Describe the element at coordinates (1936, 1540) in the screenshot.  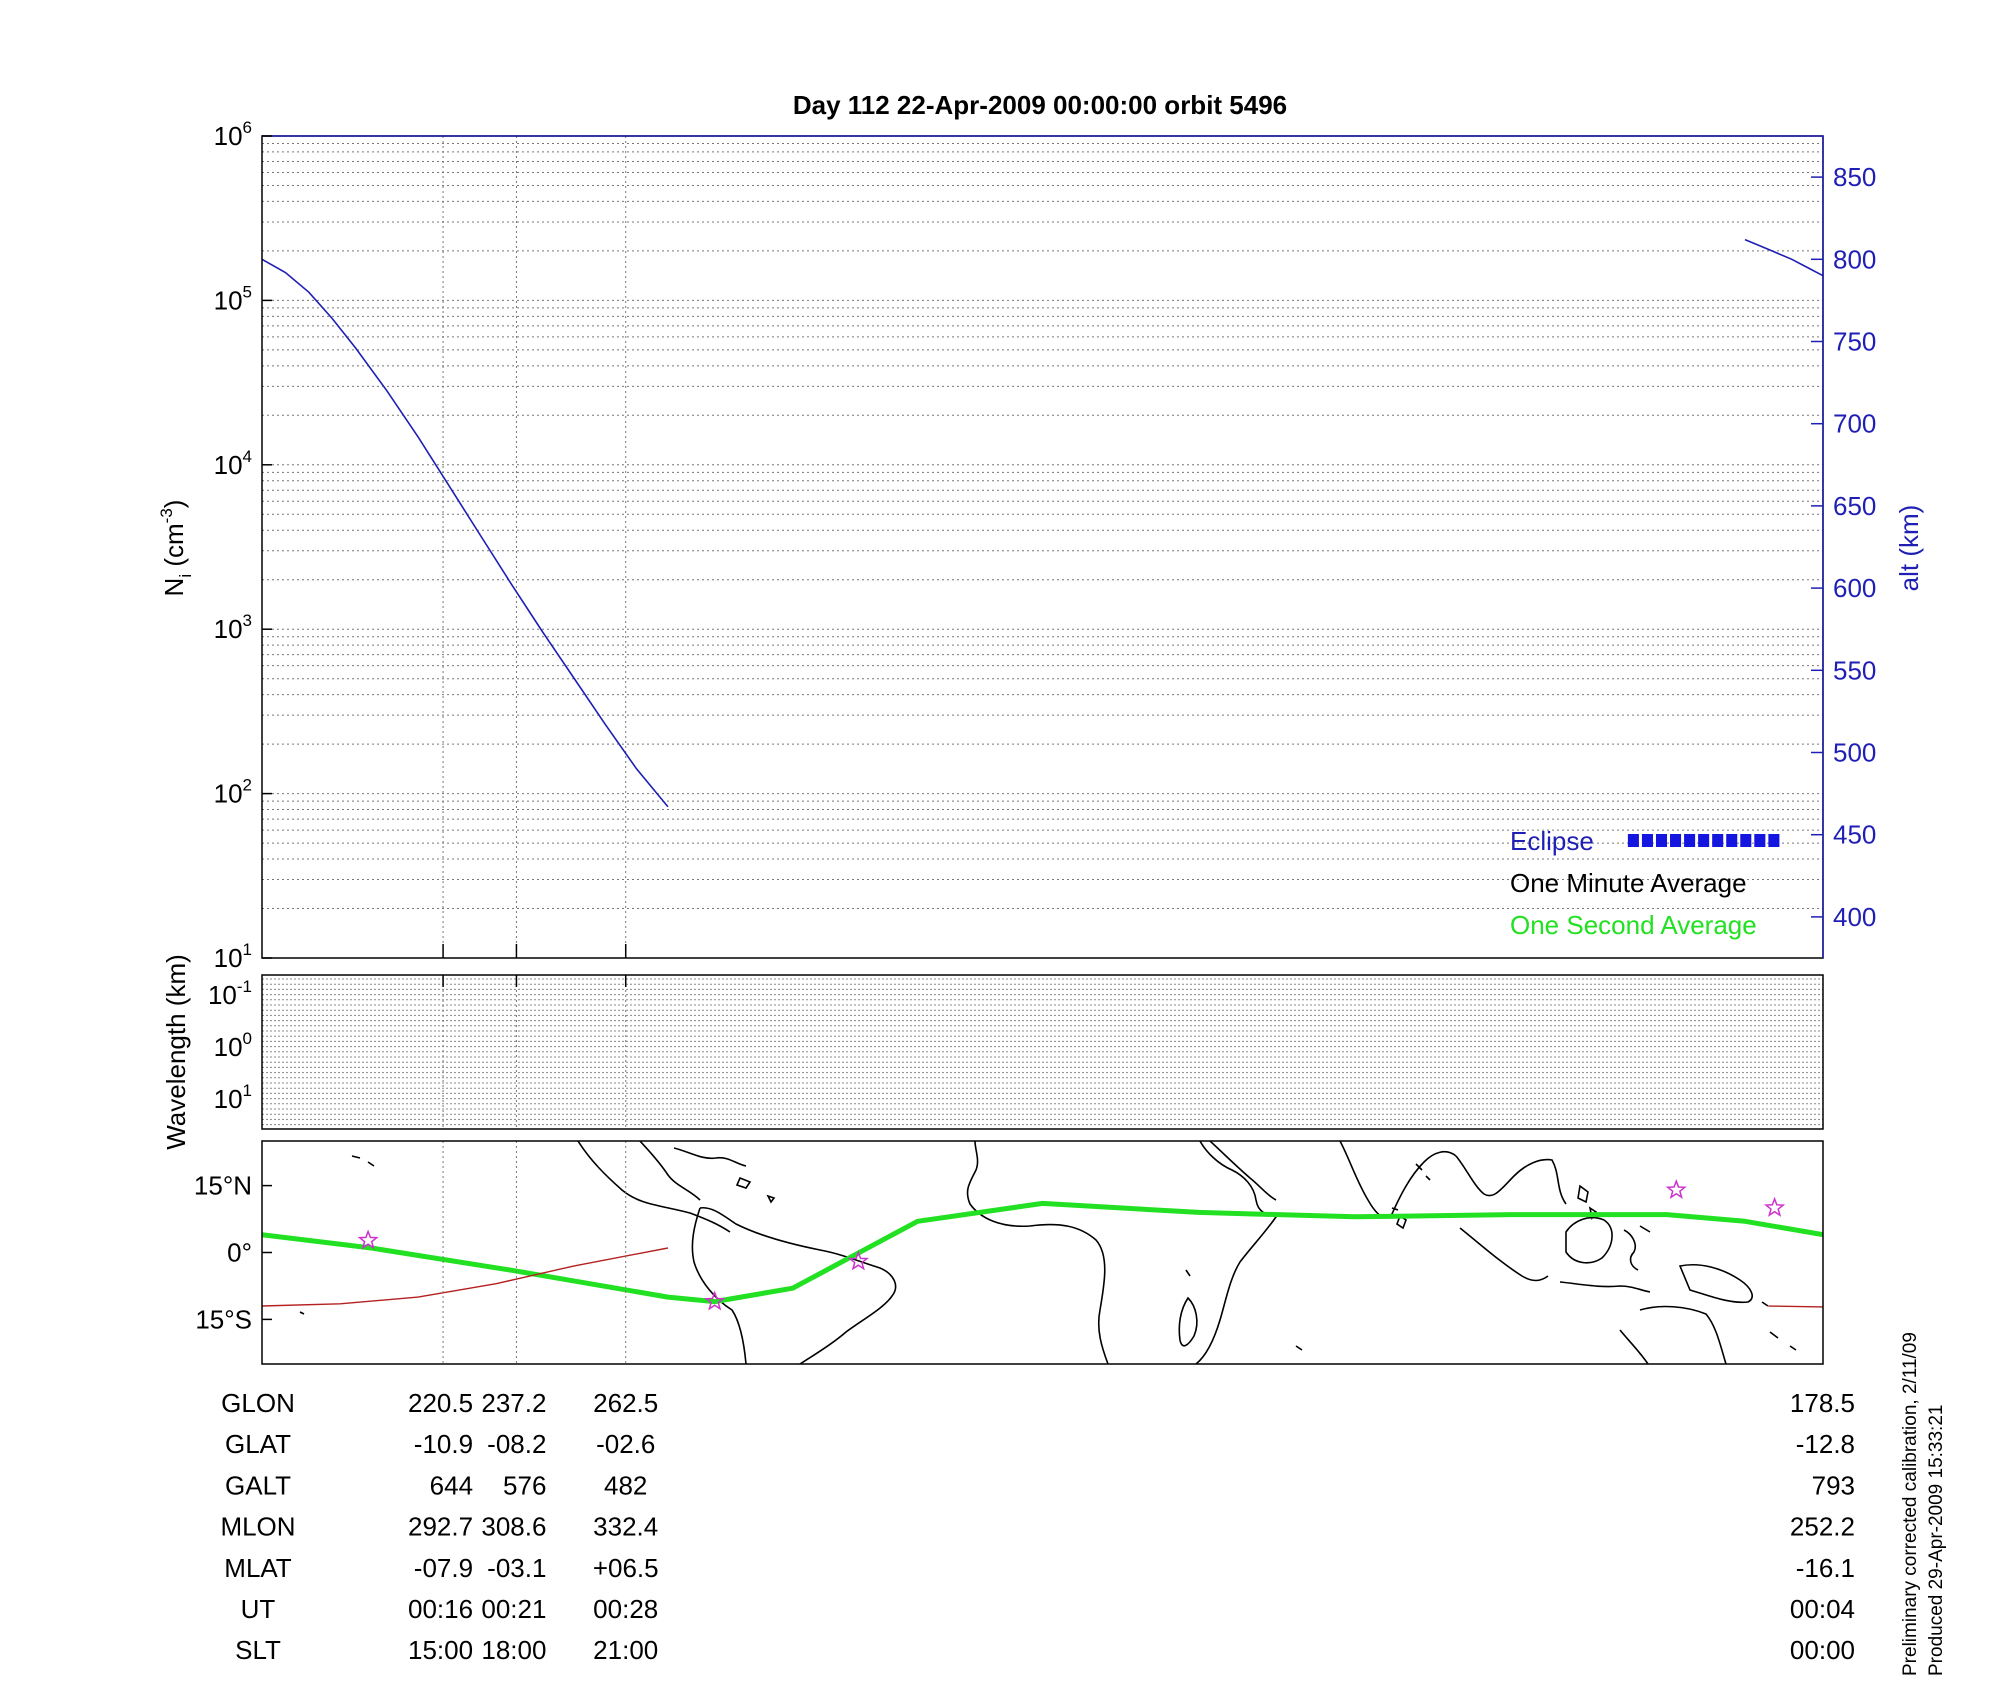
I see `footer-produced-date: Produced 29-Apr-2009 15:33:21` at that location.